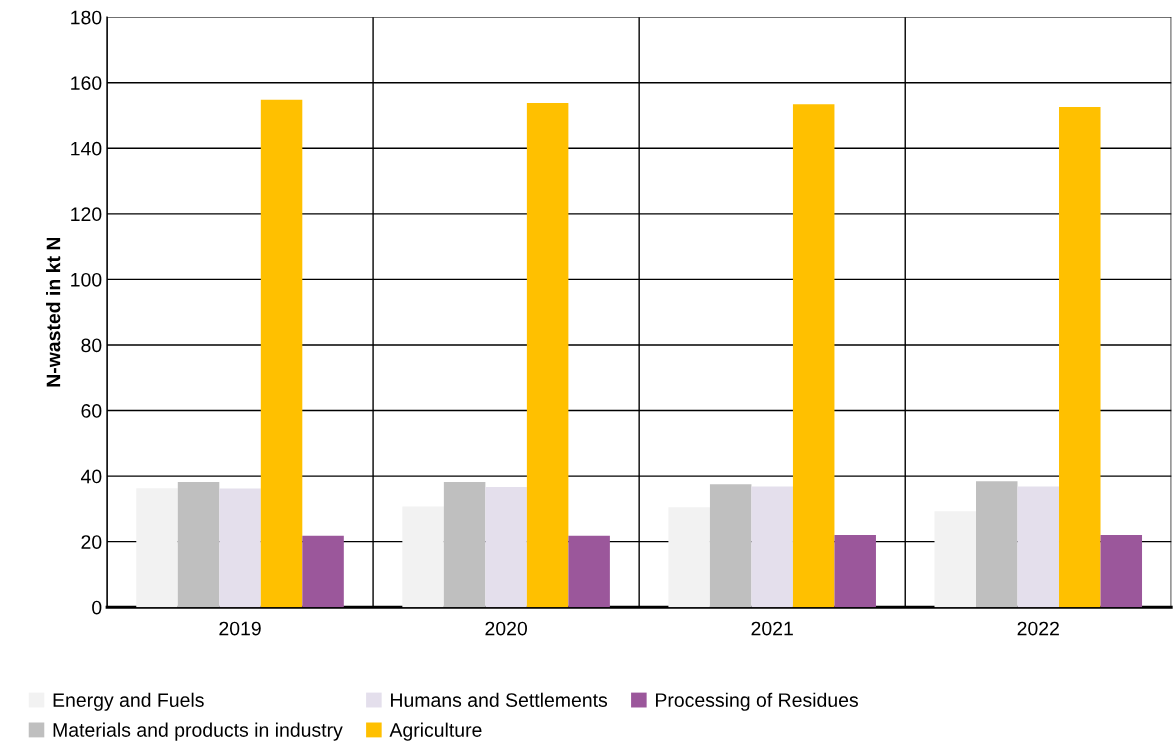 The height and width of the screenshot is (746, 1176). I want to click on legend-label: Agriculture, so click(435, 731).